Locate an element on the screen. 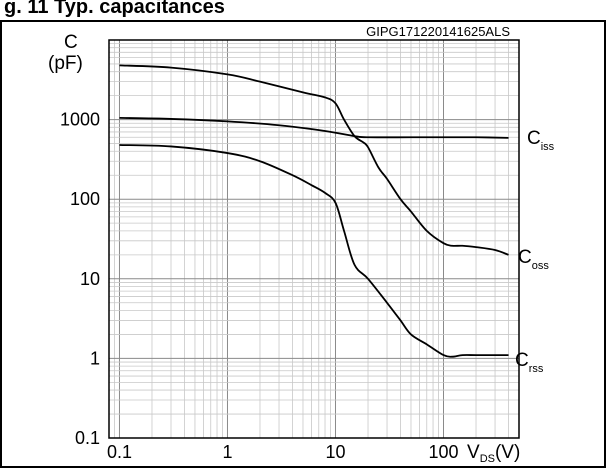 The width and height of the screenshot is (606, 473). series-label-ciss-main: C is located at coordinates (534, 138).